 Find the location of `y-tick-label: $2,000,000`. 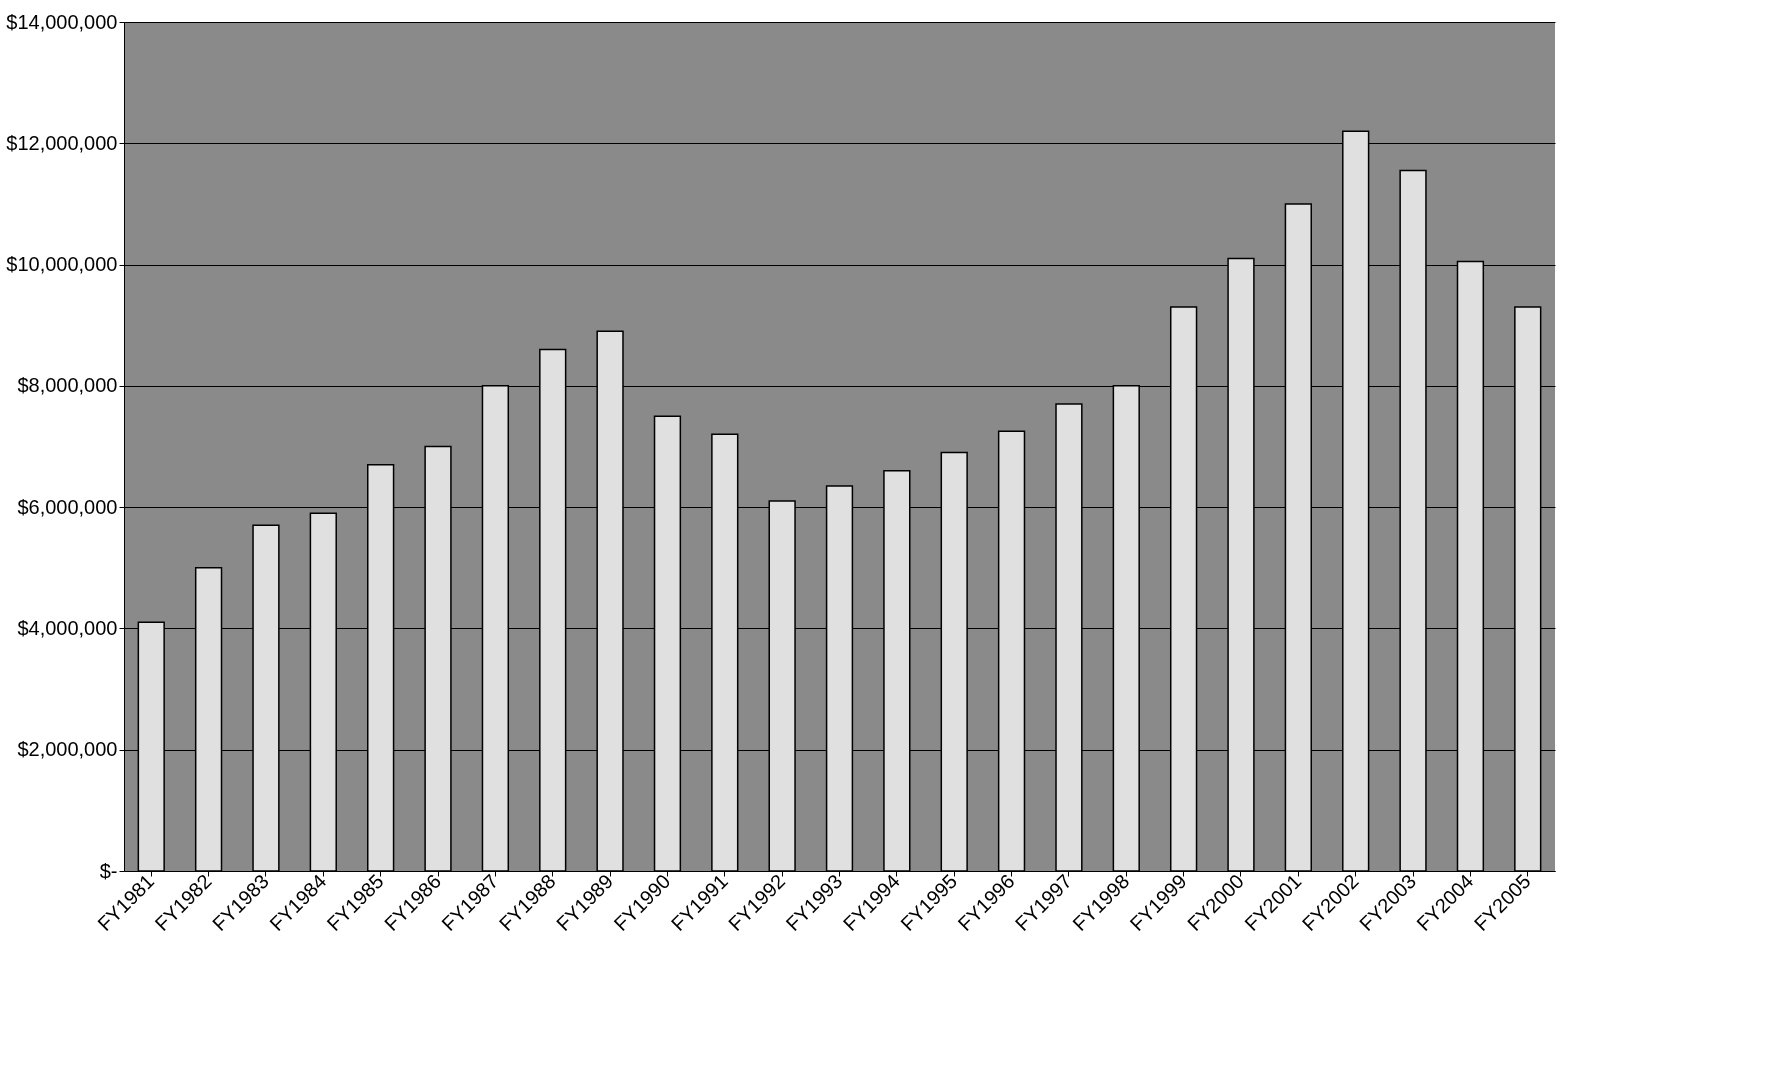

y-tick-label: $2,000,000 is located at coordinates (67, 749).